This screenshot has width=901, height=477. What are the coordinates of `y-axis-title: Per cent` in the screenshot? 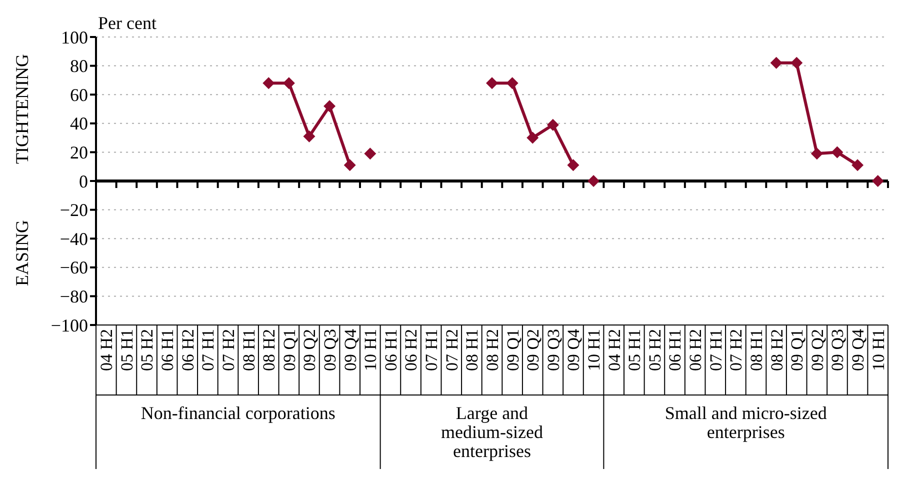 It's located at (127, 23).